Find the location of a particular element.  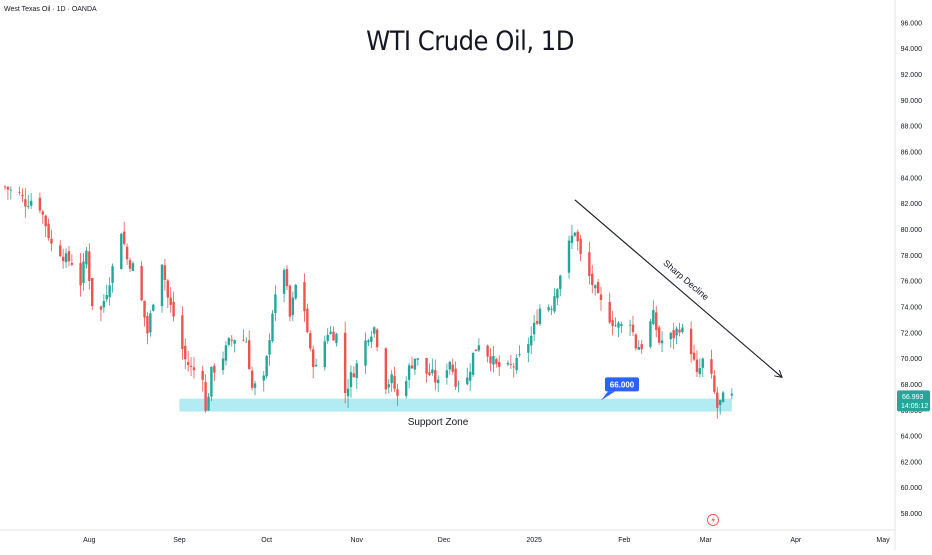

lightning-icon-bolt is located at coordinates (713, 520).